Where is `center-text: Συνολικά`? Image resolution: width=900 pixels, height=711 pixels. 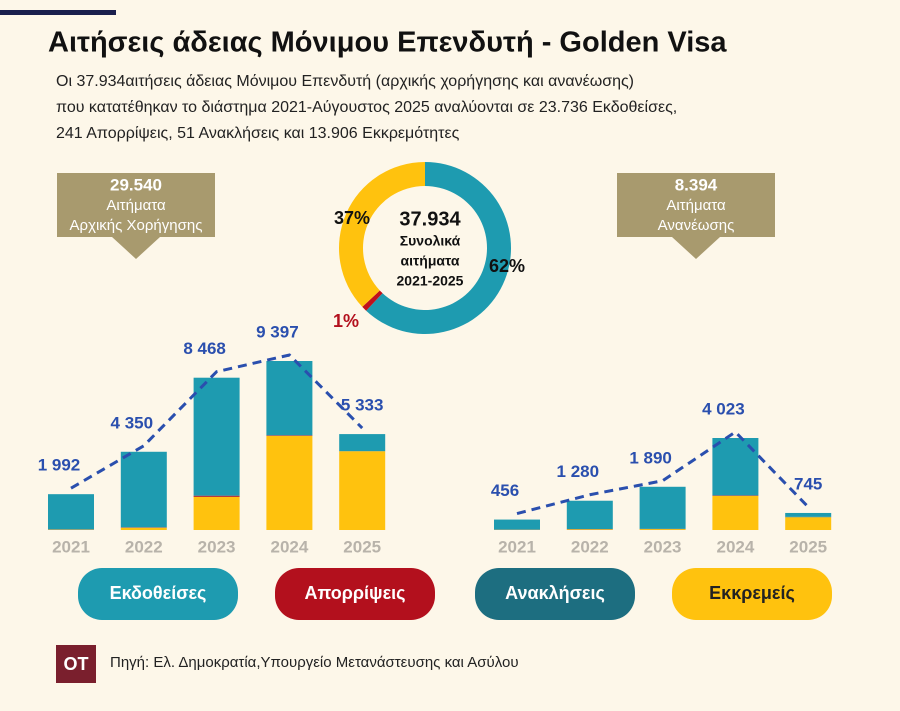 center-text: Συνολικά is located at coordinates (430, 241).